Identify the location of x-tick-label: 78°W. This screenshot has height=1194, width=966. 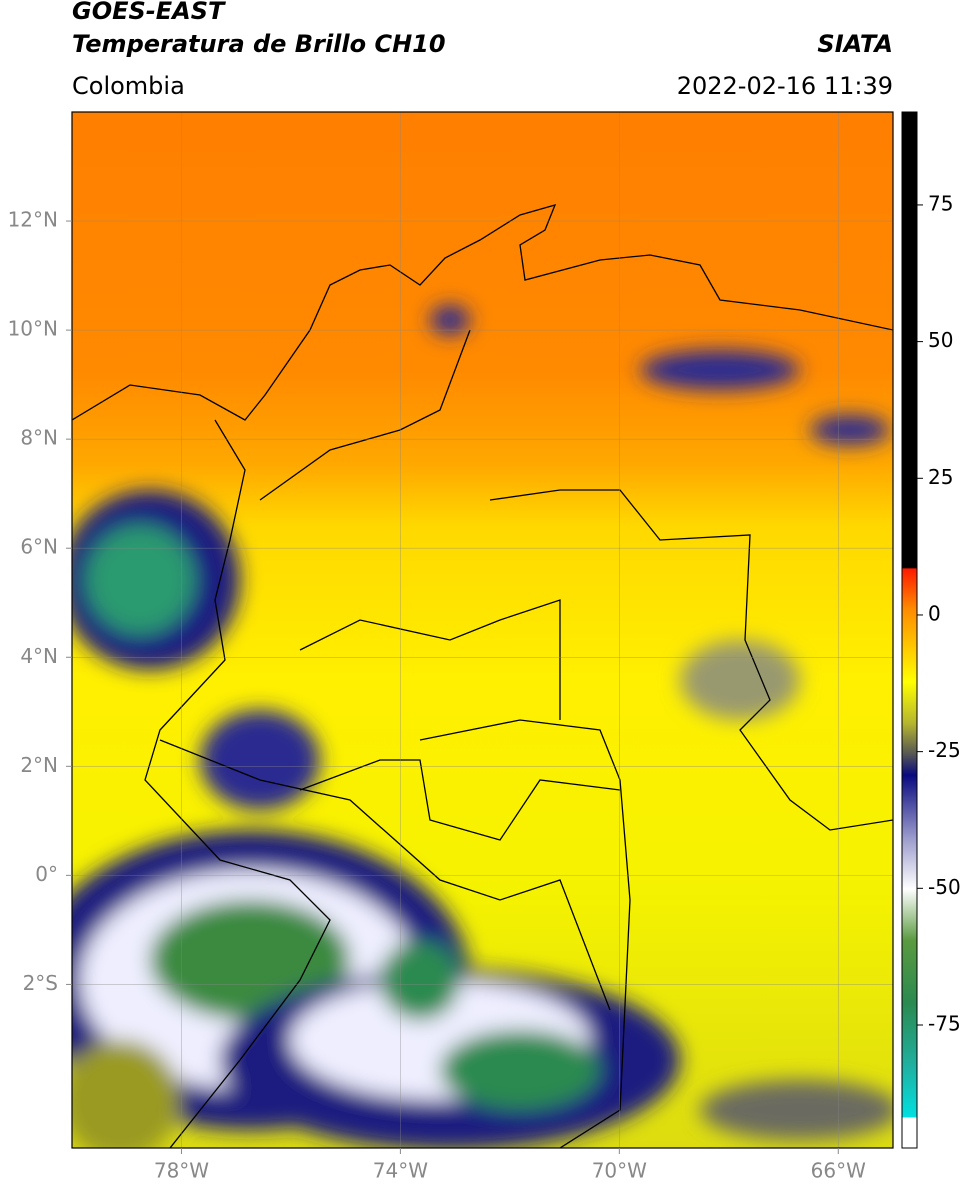
(181, 1171).